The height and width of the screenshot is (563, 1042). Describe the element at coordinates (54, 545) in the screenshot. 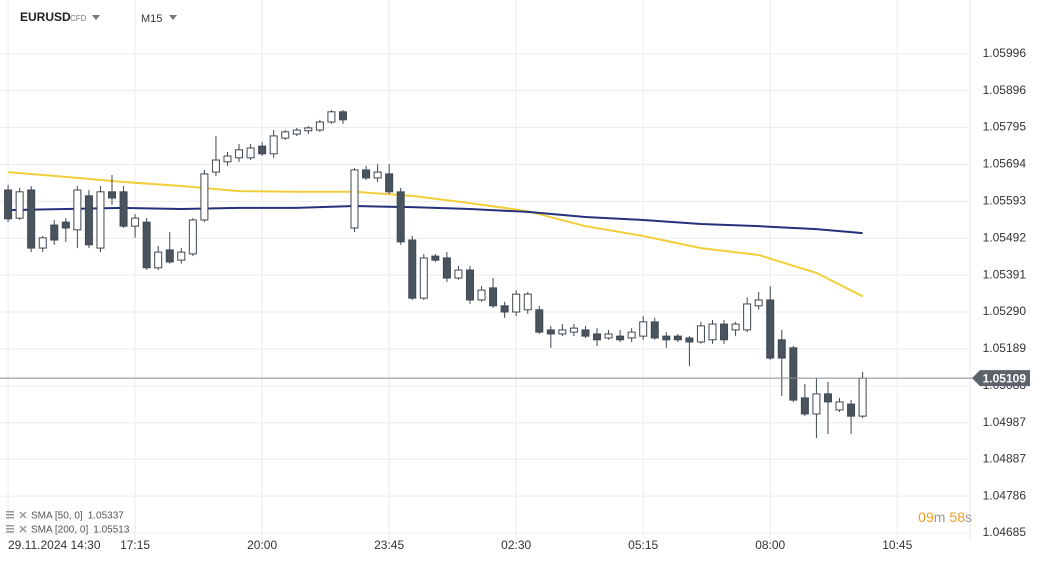

I see `x-tick-label: 29.11.2024 14:30` at that location.